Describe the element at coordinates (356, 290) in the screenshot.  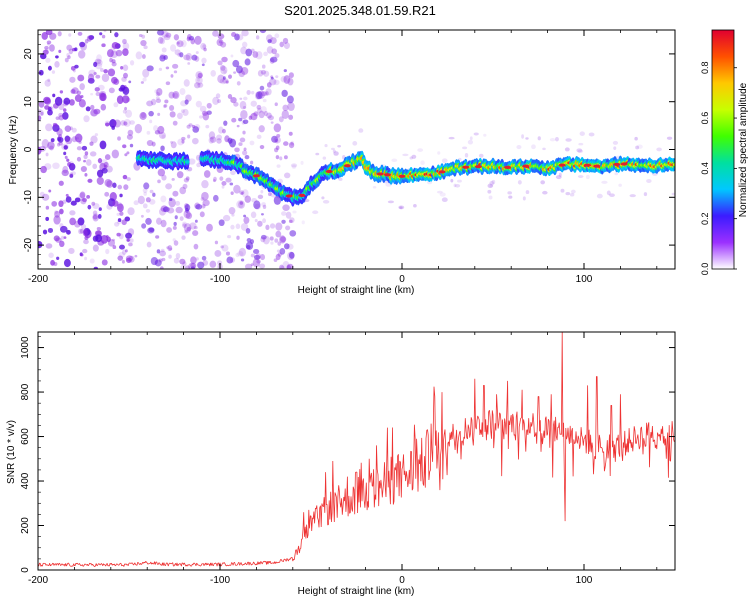
I see `spectrogram-x-label: Height of straight line (km)` at that location.